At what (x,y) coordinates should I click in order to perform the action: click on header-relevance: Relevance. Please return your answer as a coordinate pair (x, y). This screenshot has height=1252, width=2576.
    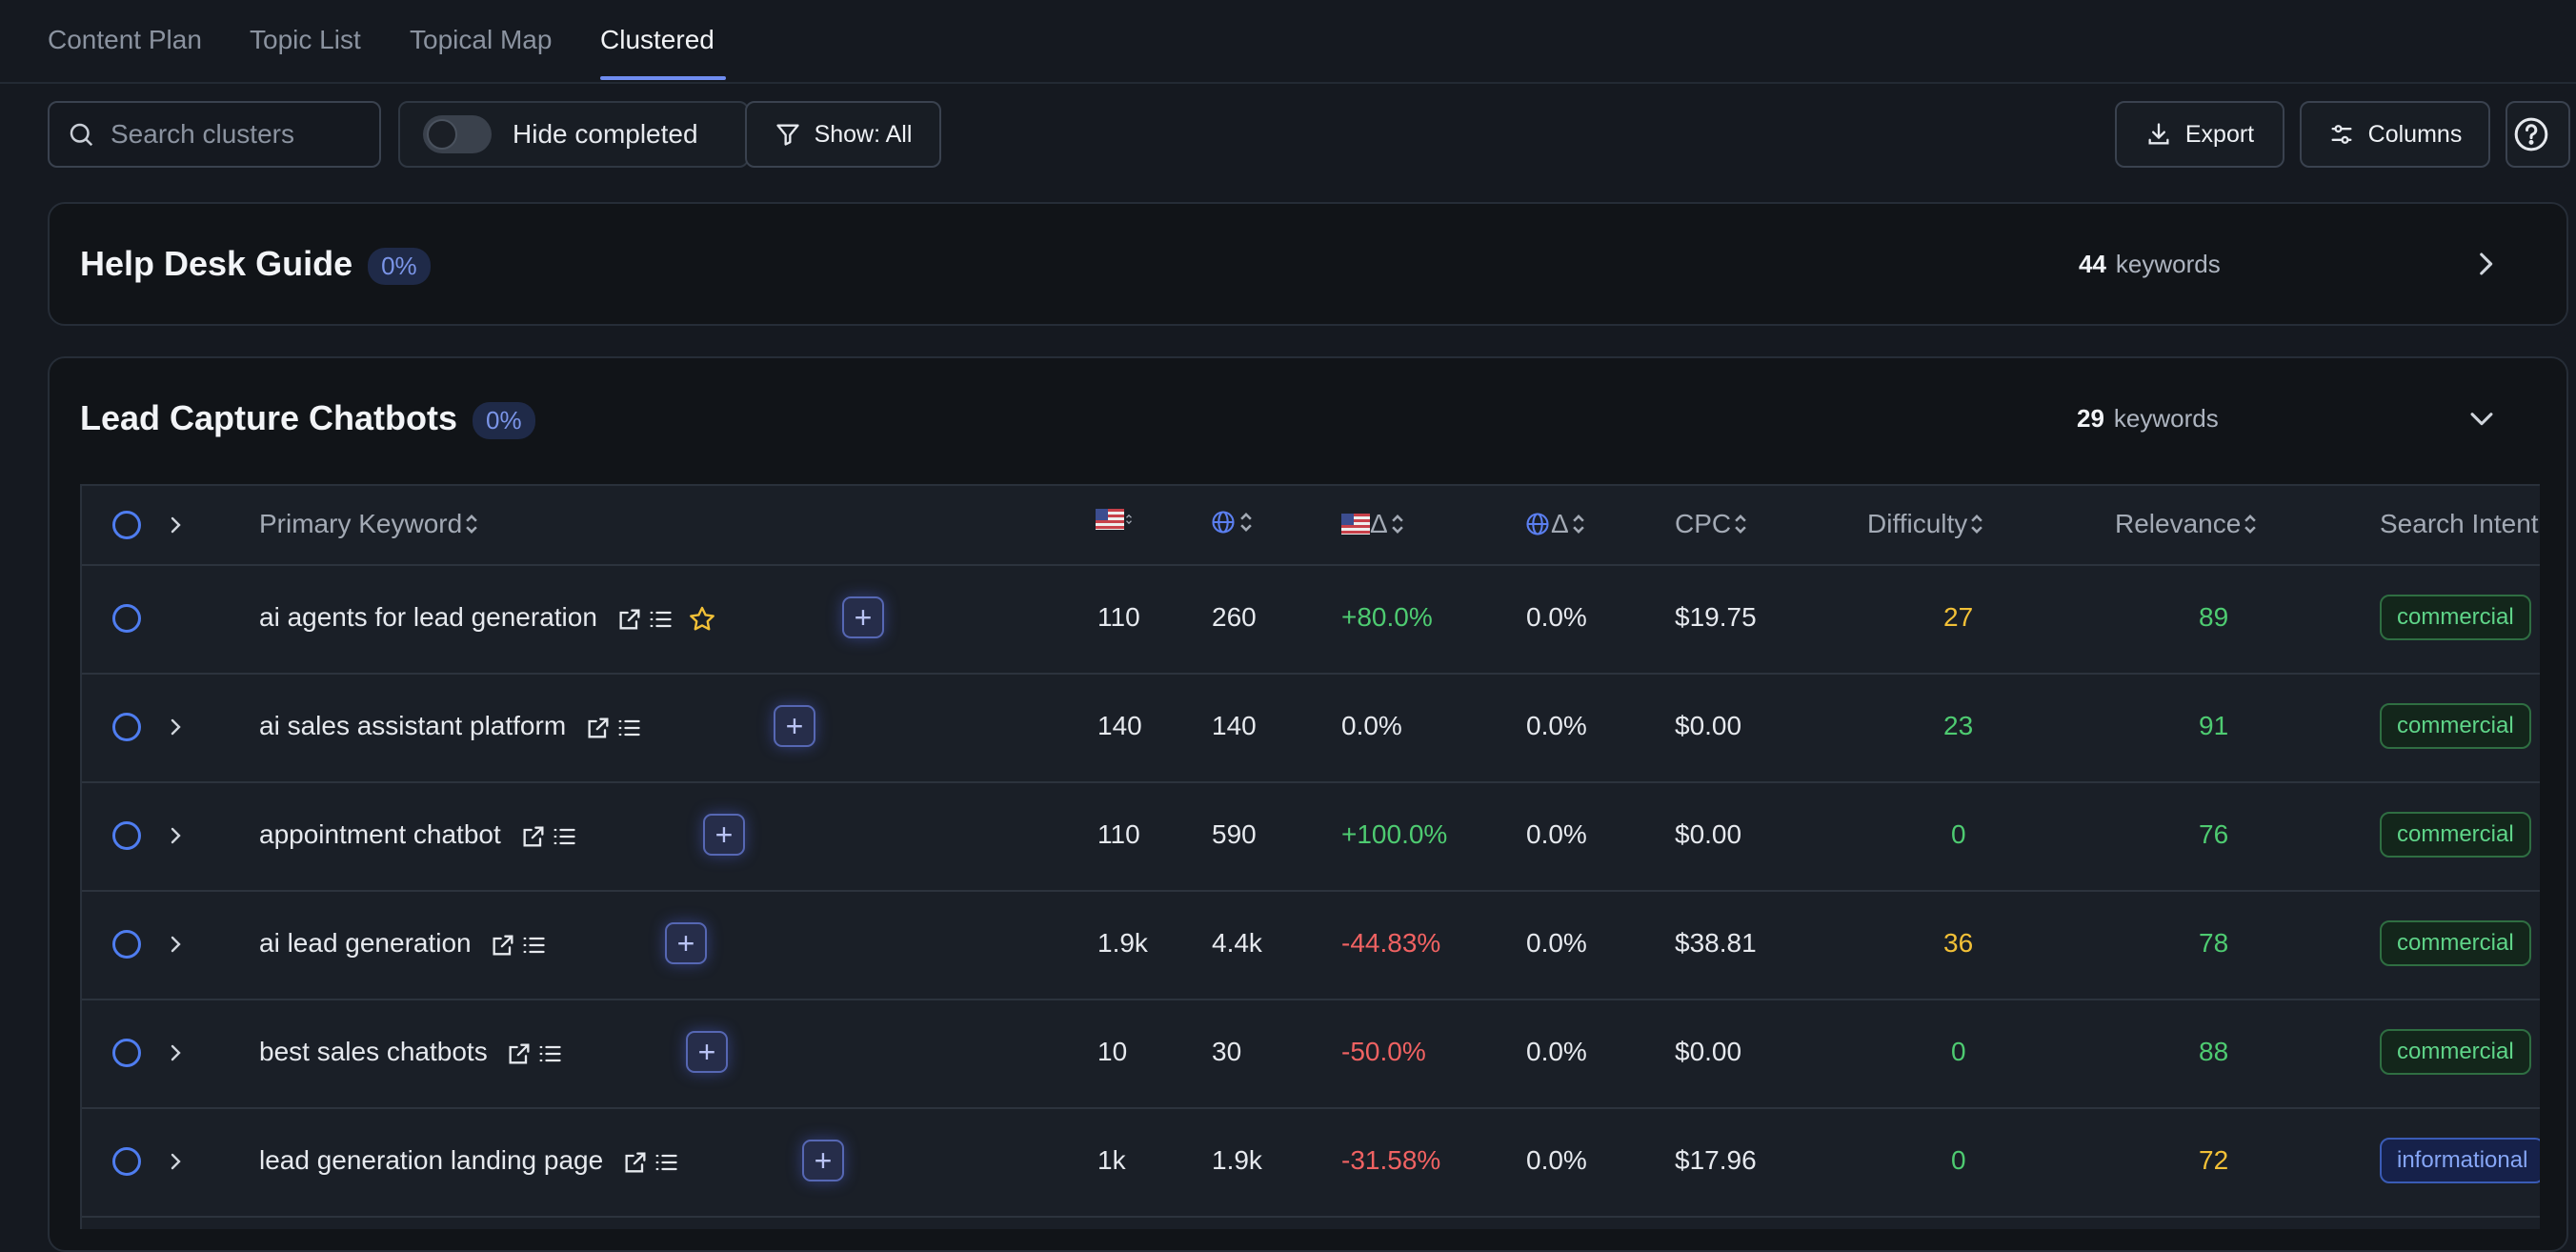
    Looking at the image, I should click on (2188, 524).